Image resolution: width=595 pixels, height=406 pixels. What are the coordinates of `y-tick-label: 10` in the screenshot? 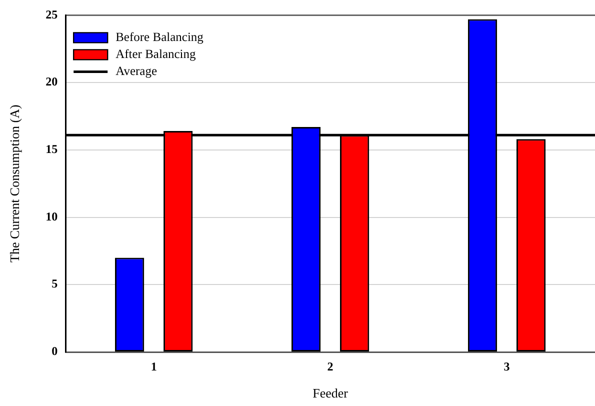 It's located at (52, 216).